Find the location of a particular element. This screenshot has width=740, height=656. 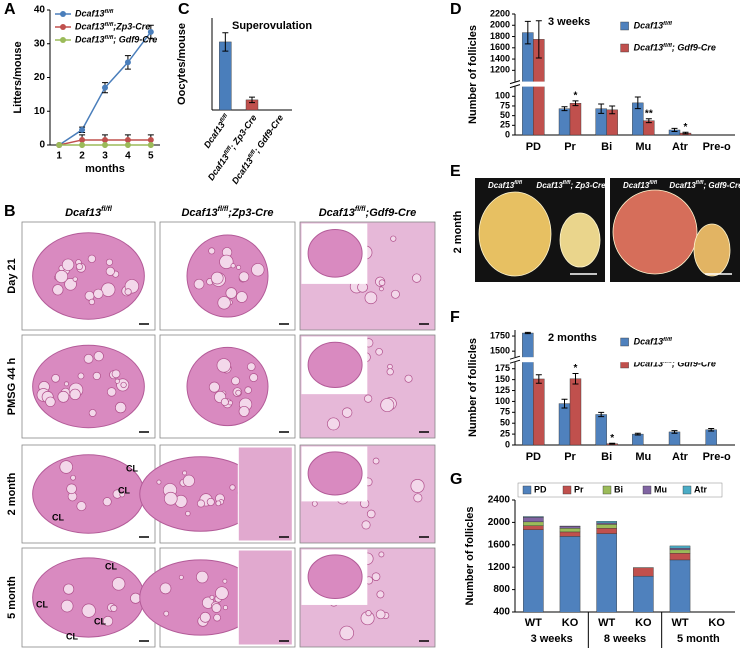

panel-letter: A is located at coordinates (10, 9).